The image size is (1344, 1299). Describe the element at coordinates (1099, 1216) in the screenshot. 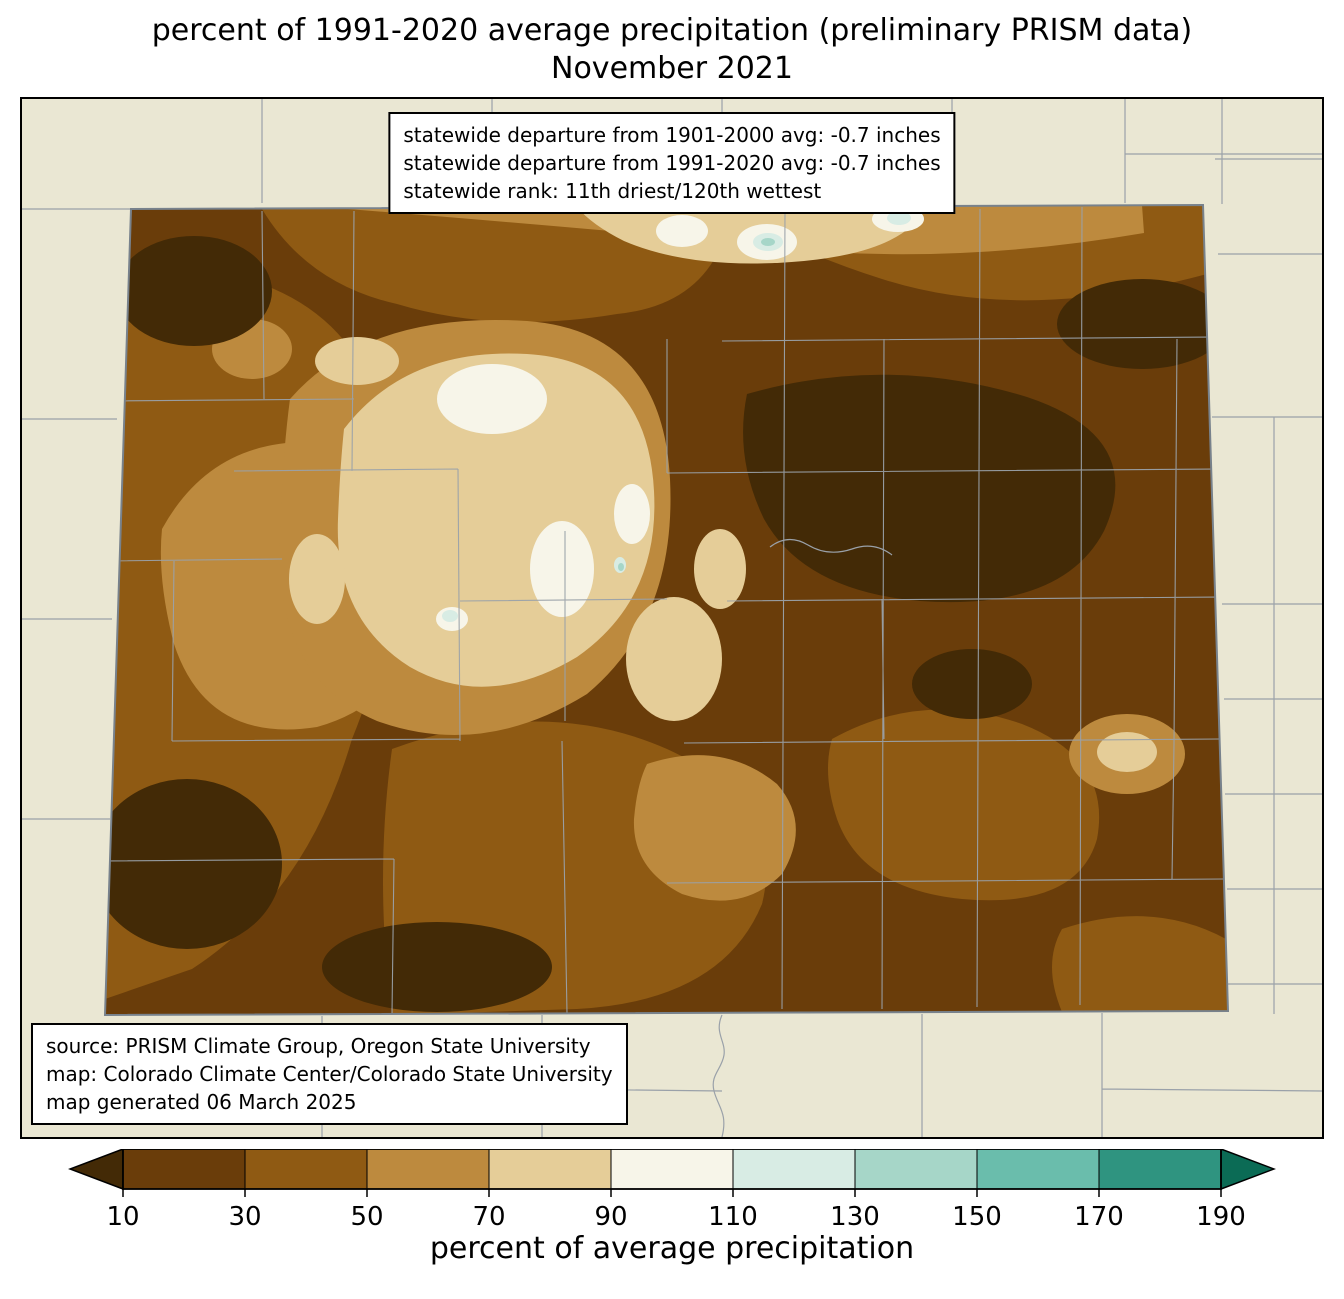

I see `colorbar-tick-label: 170` at that location.